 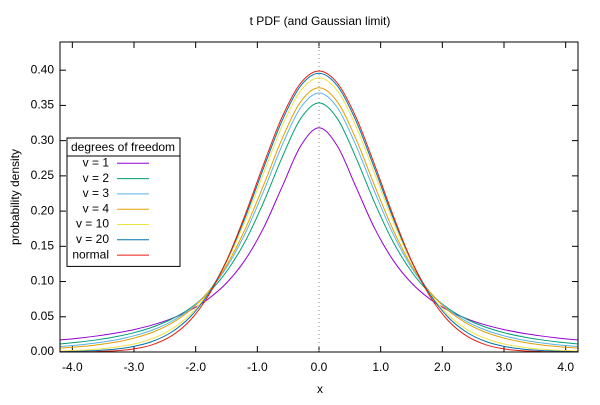 What do you see at coordinates (96, 162) in the screenshot?
I see `legend-label: v = 1` at bounding box center [96, 162].